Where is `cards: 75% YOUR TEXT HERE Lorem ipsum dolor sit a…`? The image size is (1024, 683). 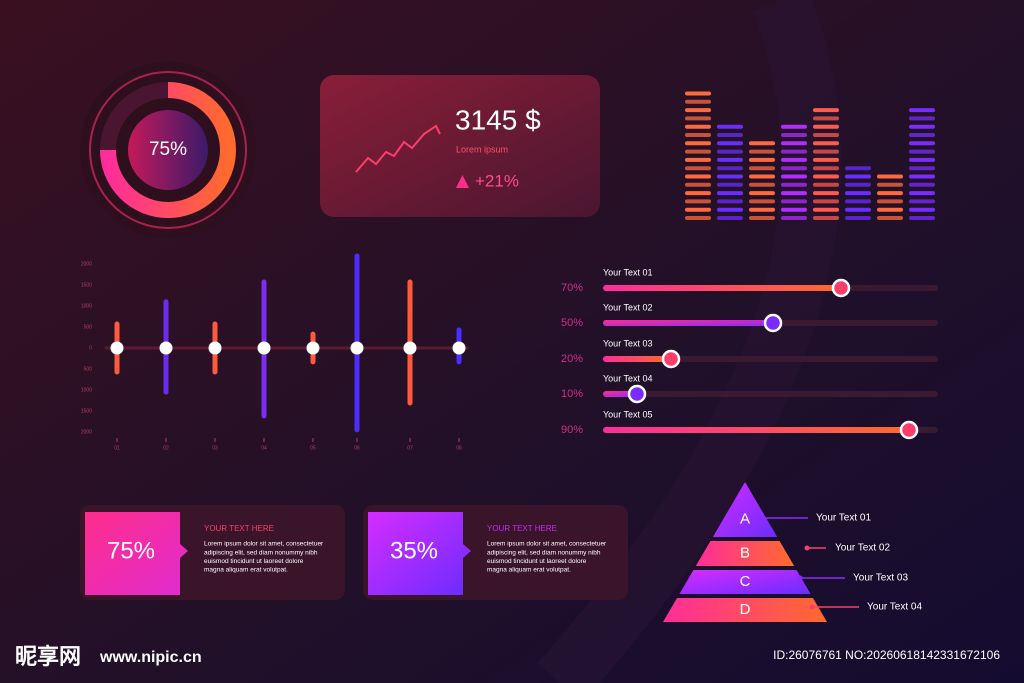
cards: 75% YOUR TEXT HERE Lorem ipsum dolor sit a… is located at coordinates (354, 552).